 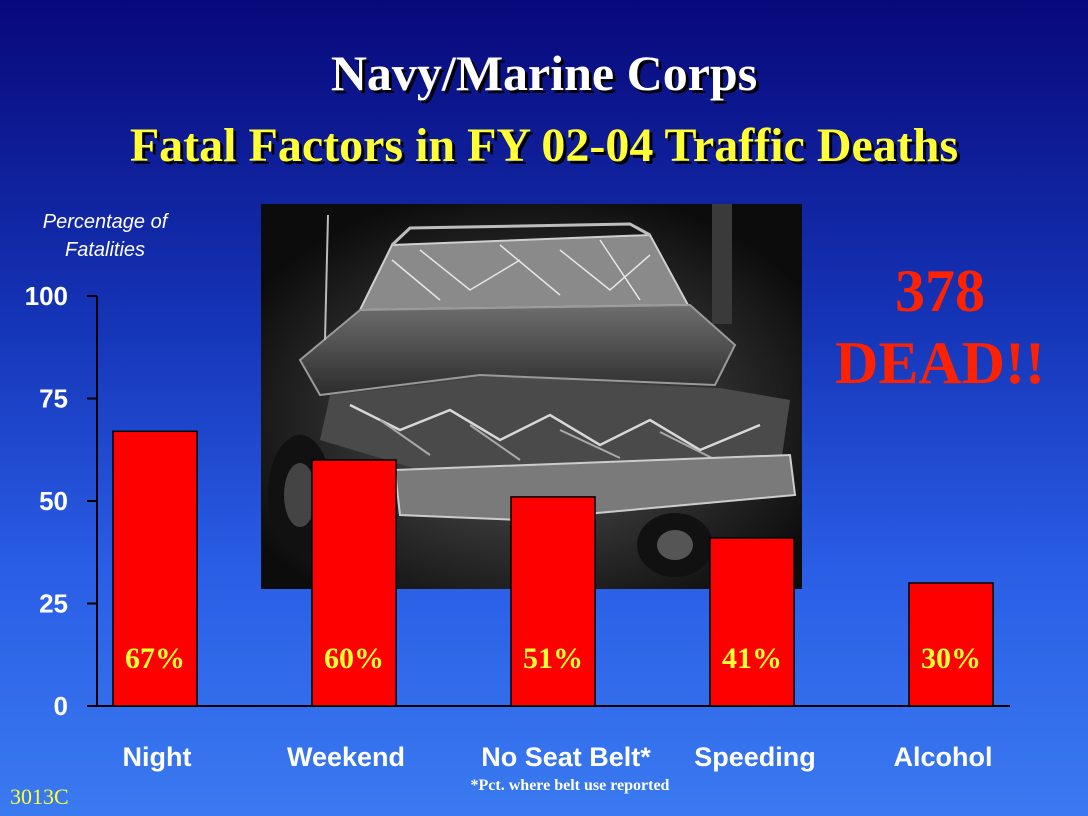 I want to click on y-tick-label: 75, so click(x=53, y=399).